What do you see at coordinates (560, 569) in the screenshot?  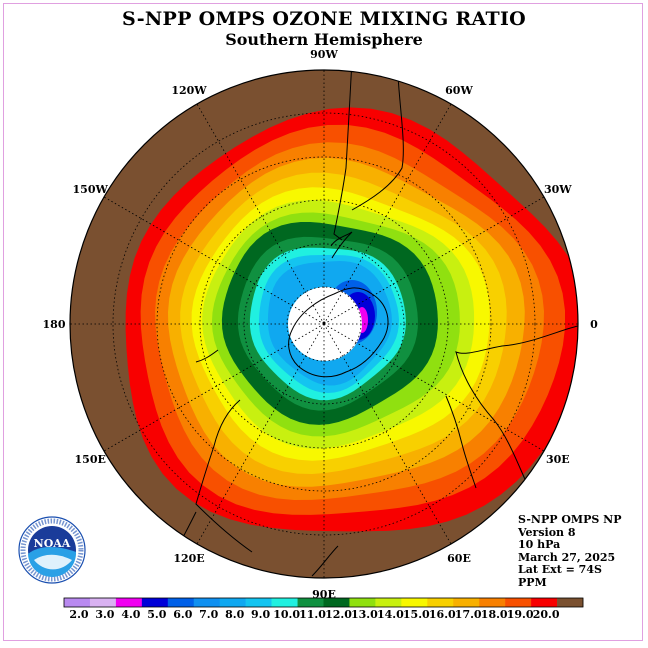 I see `info-lat-ext: Lat Ext = 74S` at bounding box center [560, 569].